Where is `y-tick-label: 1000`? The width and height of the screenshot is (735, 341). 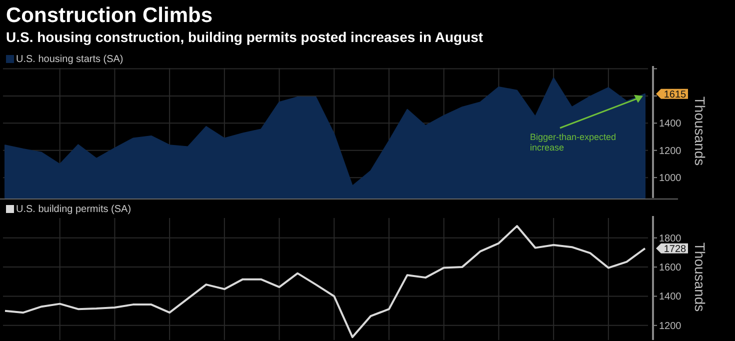
y-tick-label: 1000 is located at coordinates (670, 178).